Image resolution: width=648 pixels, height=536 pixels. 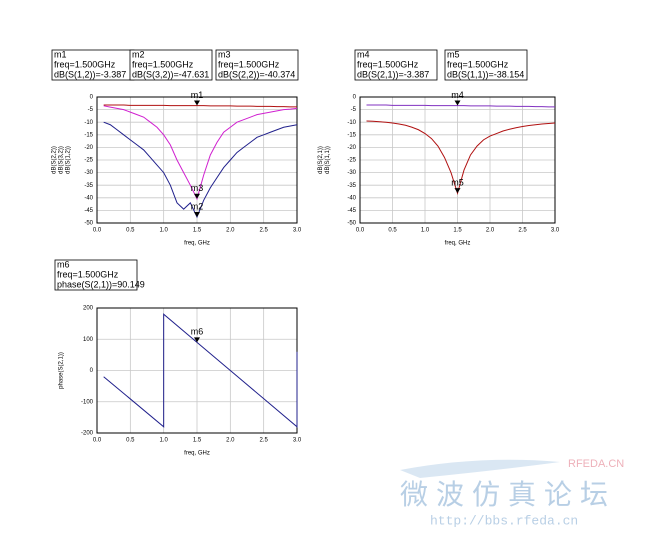 What do you see at coordinates (512, 493) in the screenshot?
I see `watermark: RFEDA.CN 微波仿真论坛 http://bbs.rfeda.cn` at bounding box center [512, 493].